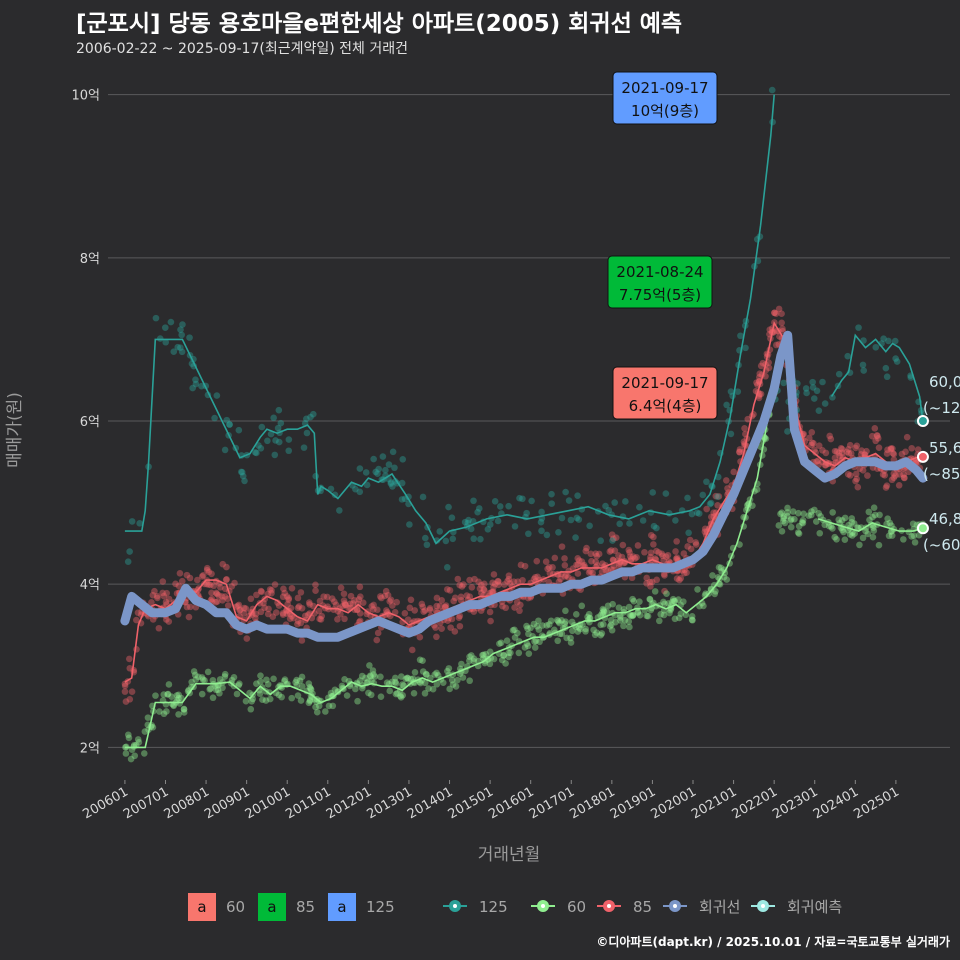  What do you see at coordinates (941, 545) in the screenshot?
I see `forecast-area-label: (~60㎡)` at bounding box center [941, 545].